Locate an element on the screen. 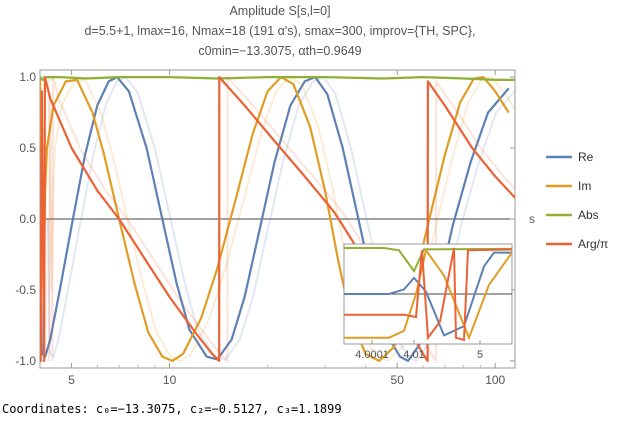  x-tick-label: 100 is located at coordinates (495, 380).